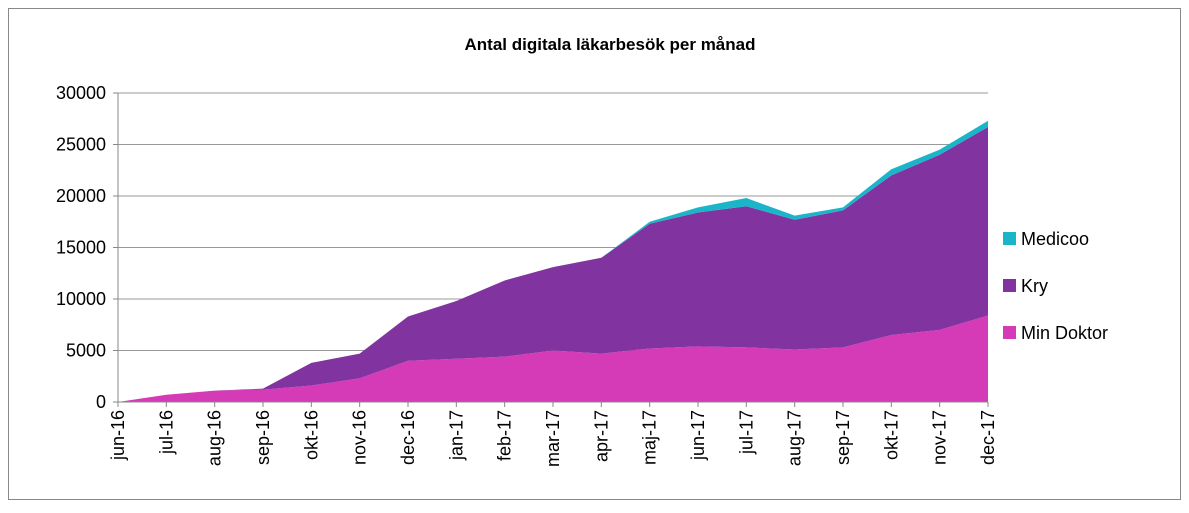 Image resolution: width=1189 pixels, height=513 pixels. I want to click on x-tick-label: dec-17, so click(988, 437).